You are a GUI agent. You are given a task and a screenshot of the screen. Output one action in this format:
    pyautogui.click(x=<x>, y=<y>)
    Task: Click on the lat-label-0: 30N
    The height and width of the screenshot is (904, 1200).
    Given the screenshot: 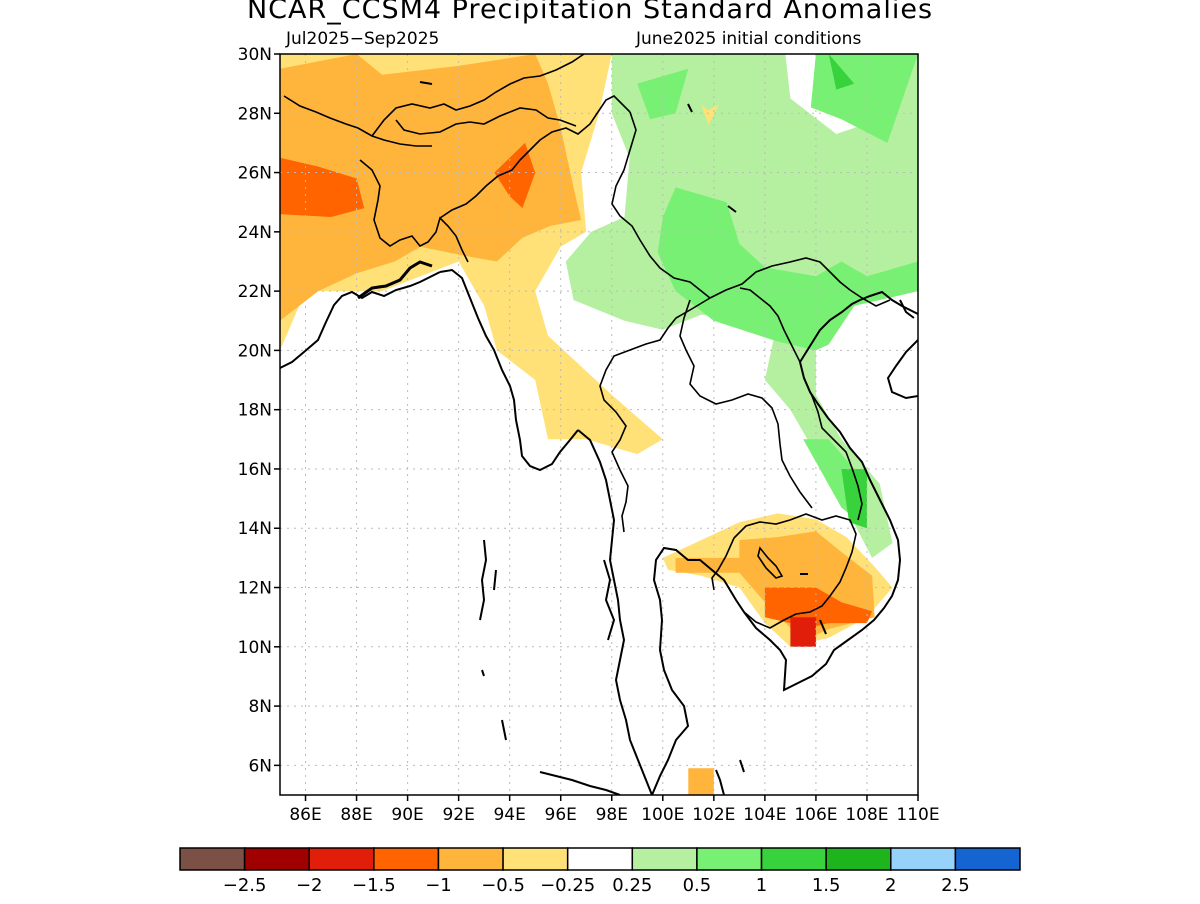 What is the action you would take?
    pyautogui.click(x=255, y=55)
    